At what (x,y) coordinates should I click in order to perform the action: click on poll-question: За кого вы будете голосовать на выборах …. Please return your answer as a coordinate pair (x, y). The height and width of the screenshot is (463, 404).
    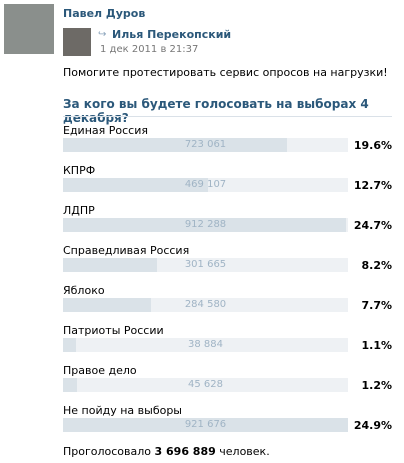
    Looking at the image, I should click on (216, 111).